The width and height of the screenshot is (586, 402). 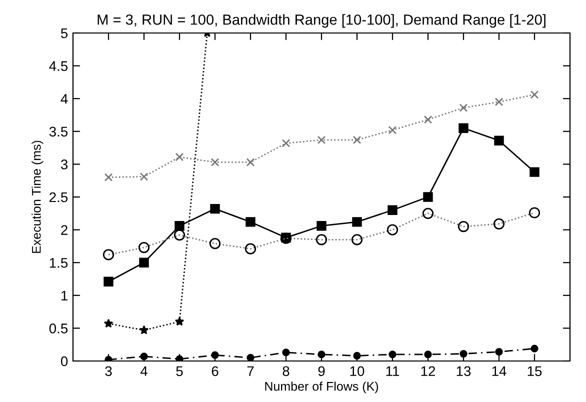 I want to click on y-tick-label: 3.5, so click(x=58, y=131).